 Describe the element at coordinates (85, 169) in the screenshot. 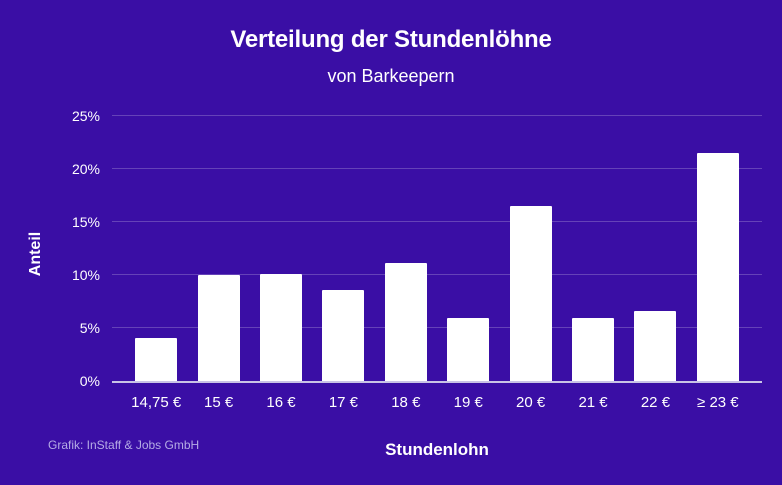

I see `y-tick-label: 20%` at that location.